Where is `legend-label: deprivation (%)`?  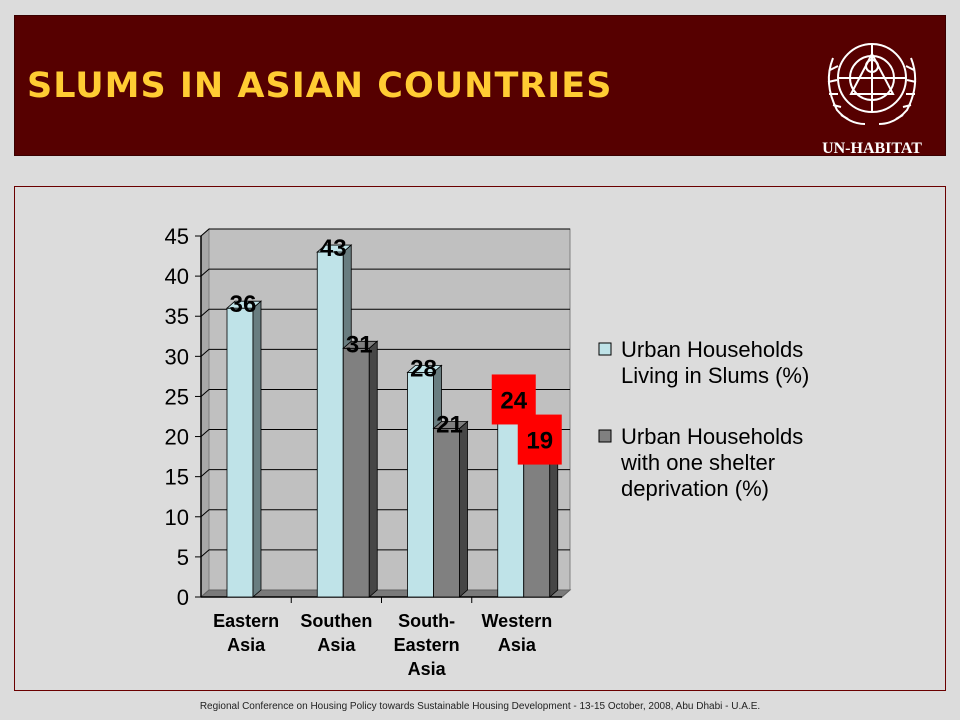
legend-label: deprivation (%) is located at coordinates (695, 488).